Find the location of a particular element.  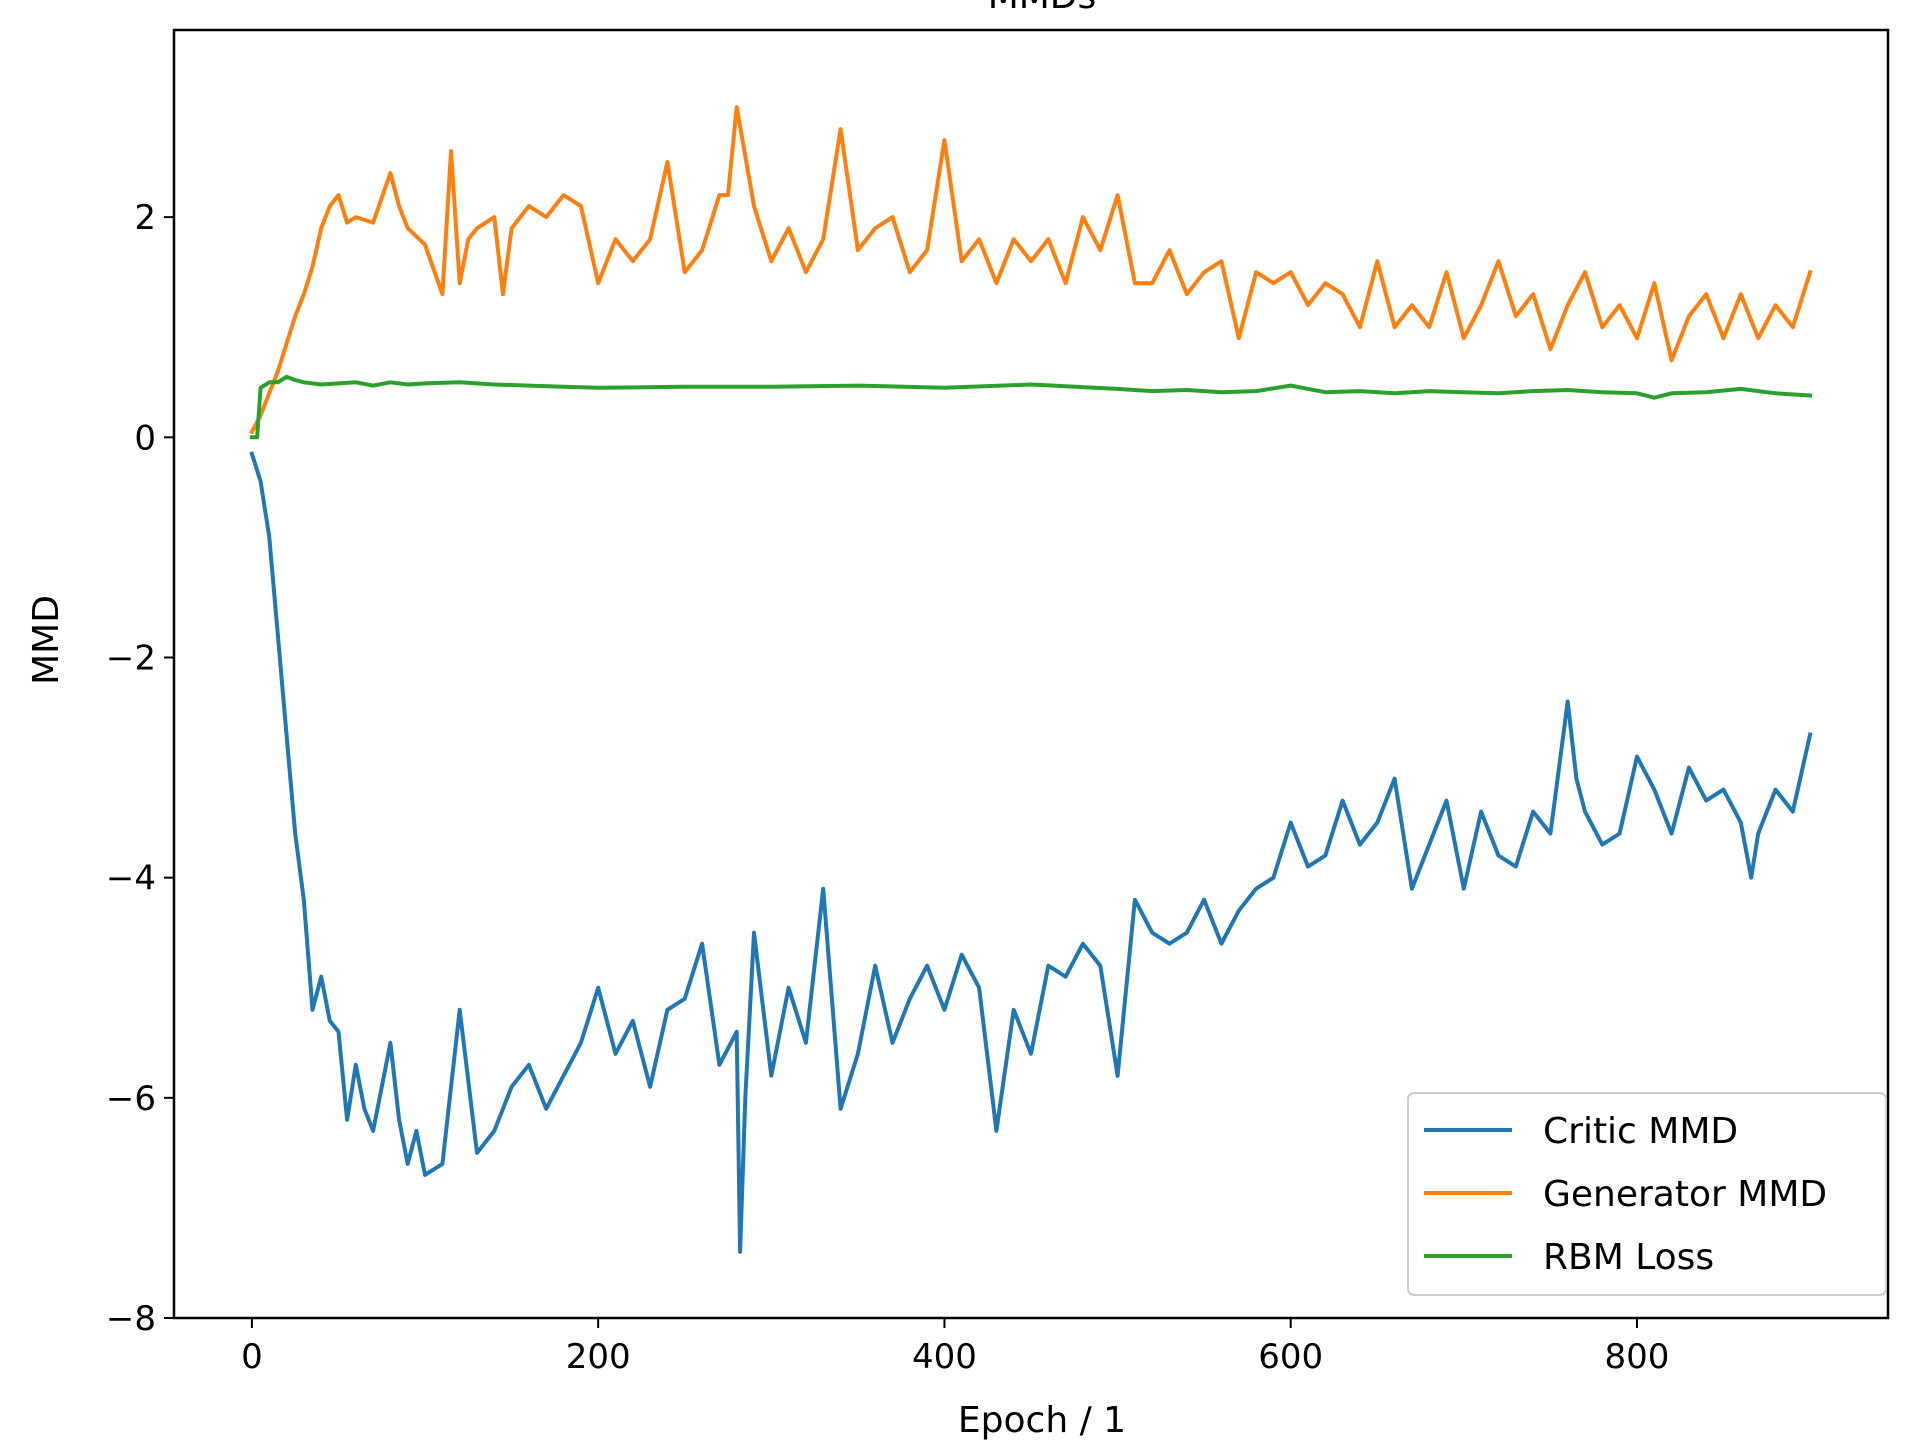

x-tick-label: 800 is located at coordinates (1637, 1357).